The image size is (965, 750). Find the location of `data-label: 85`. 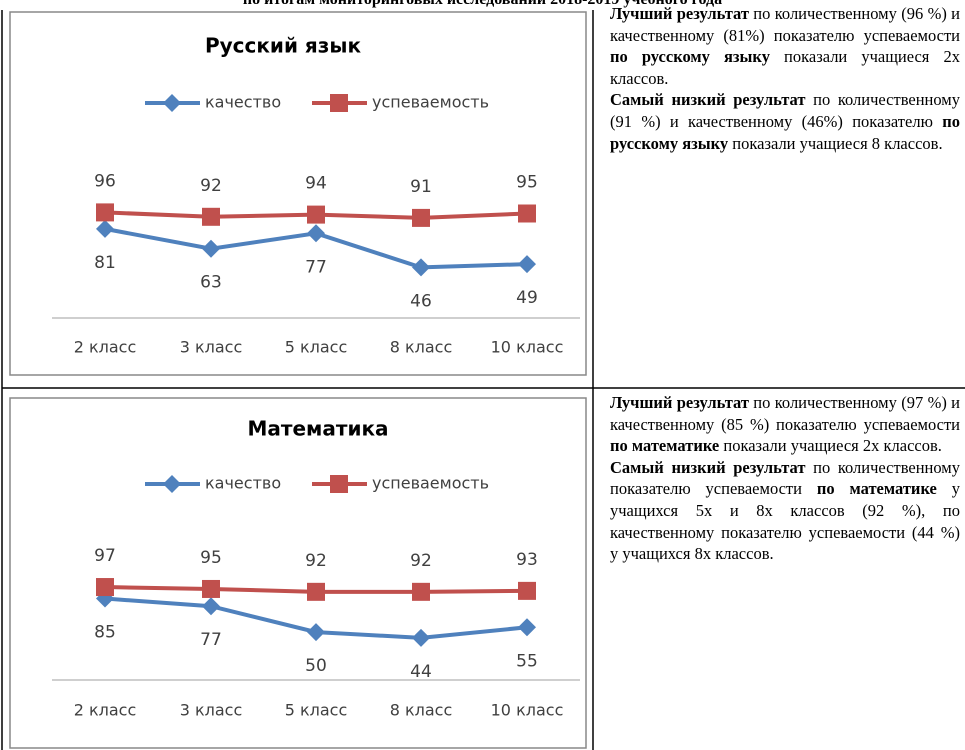

data-label: 85 is located at coordinates (105, 633).